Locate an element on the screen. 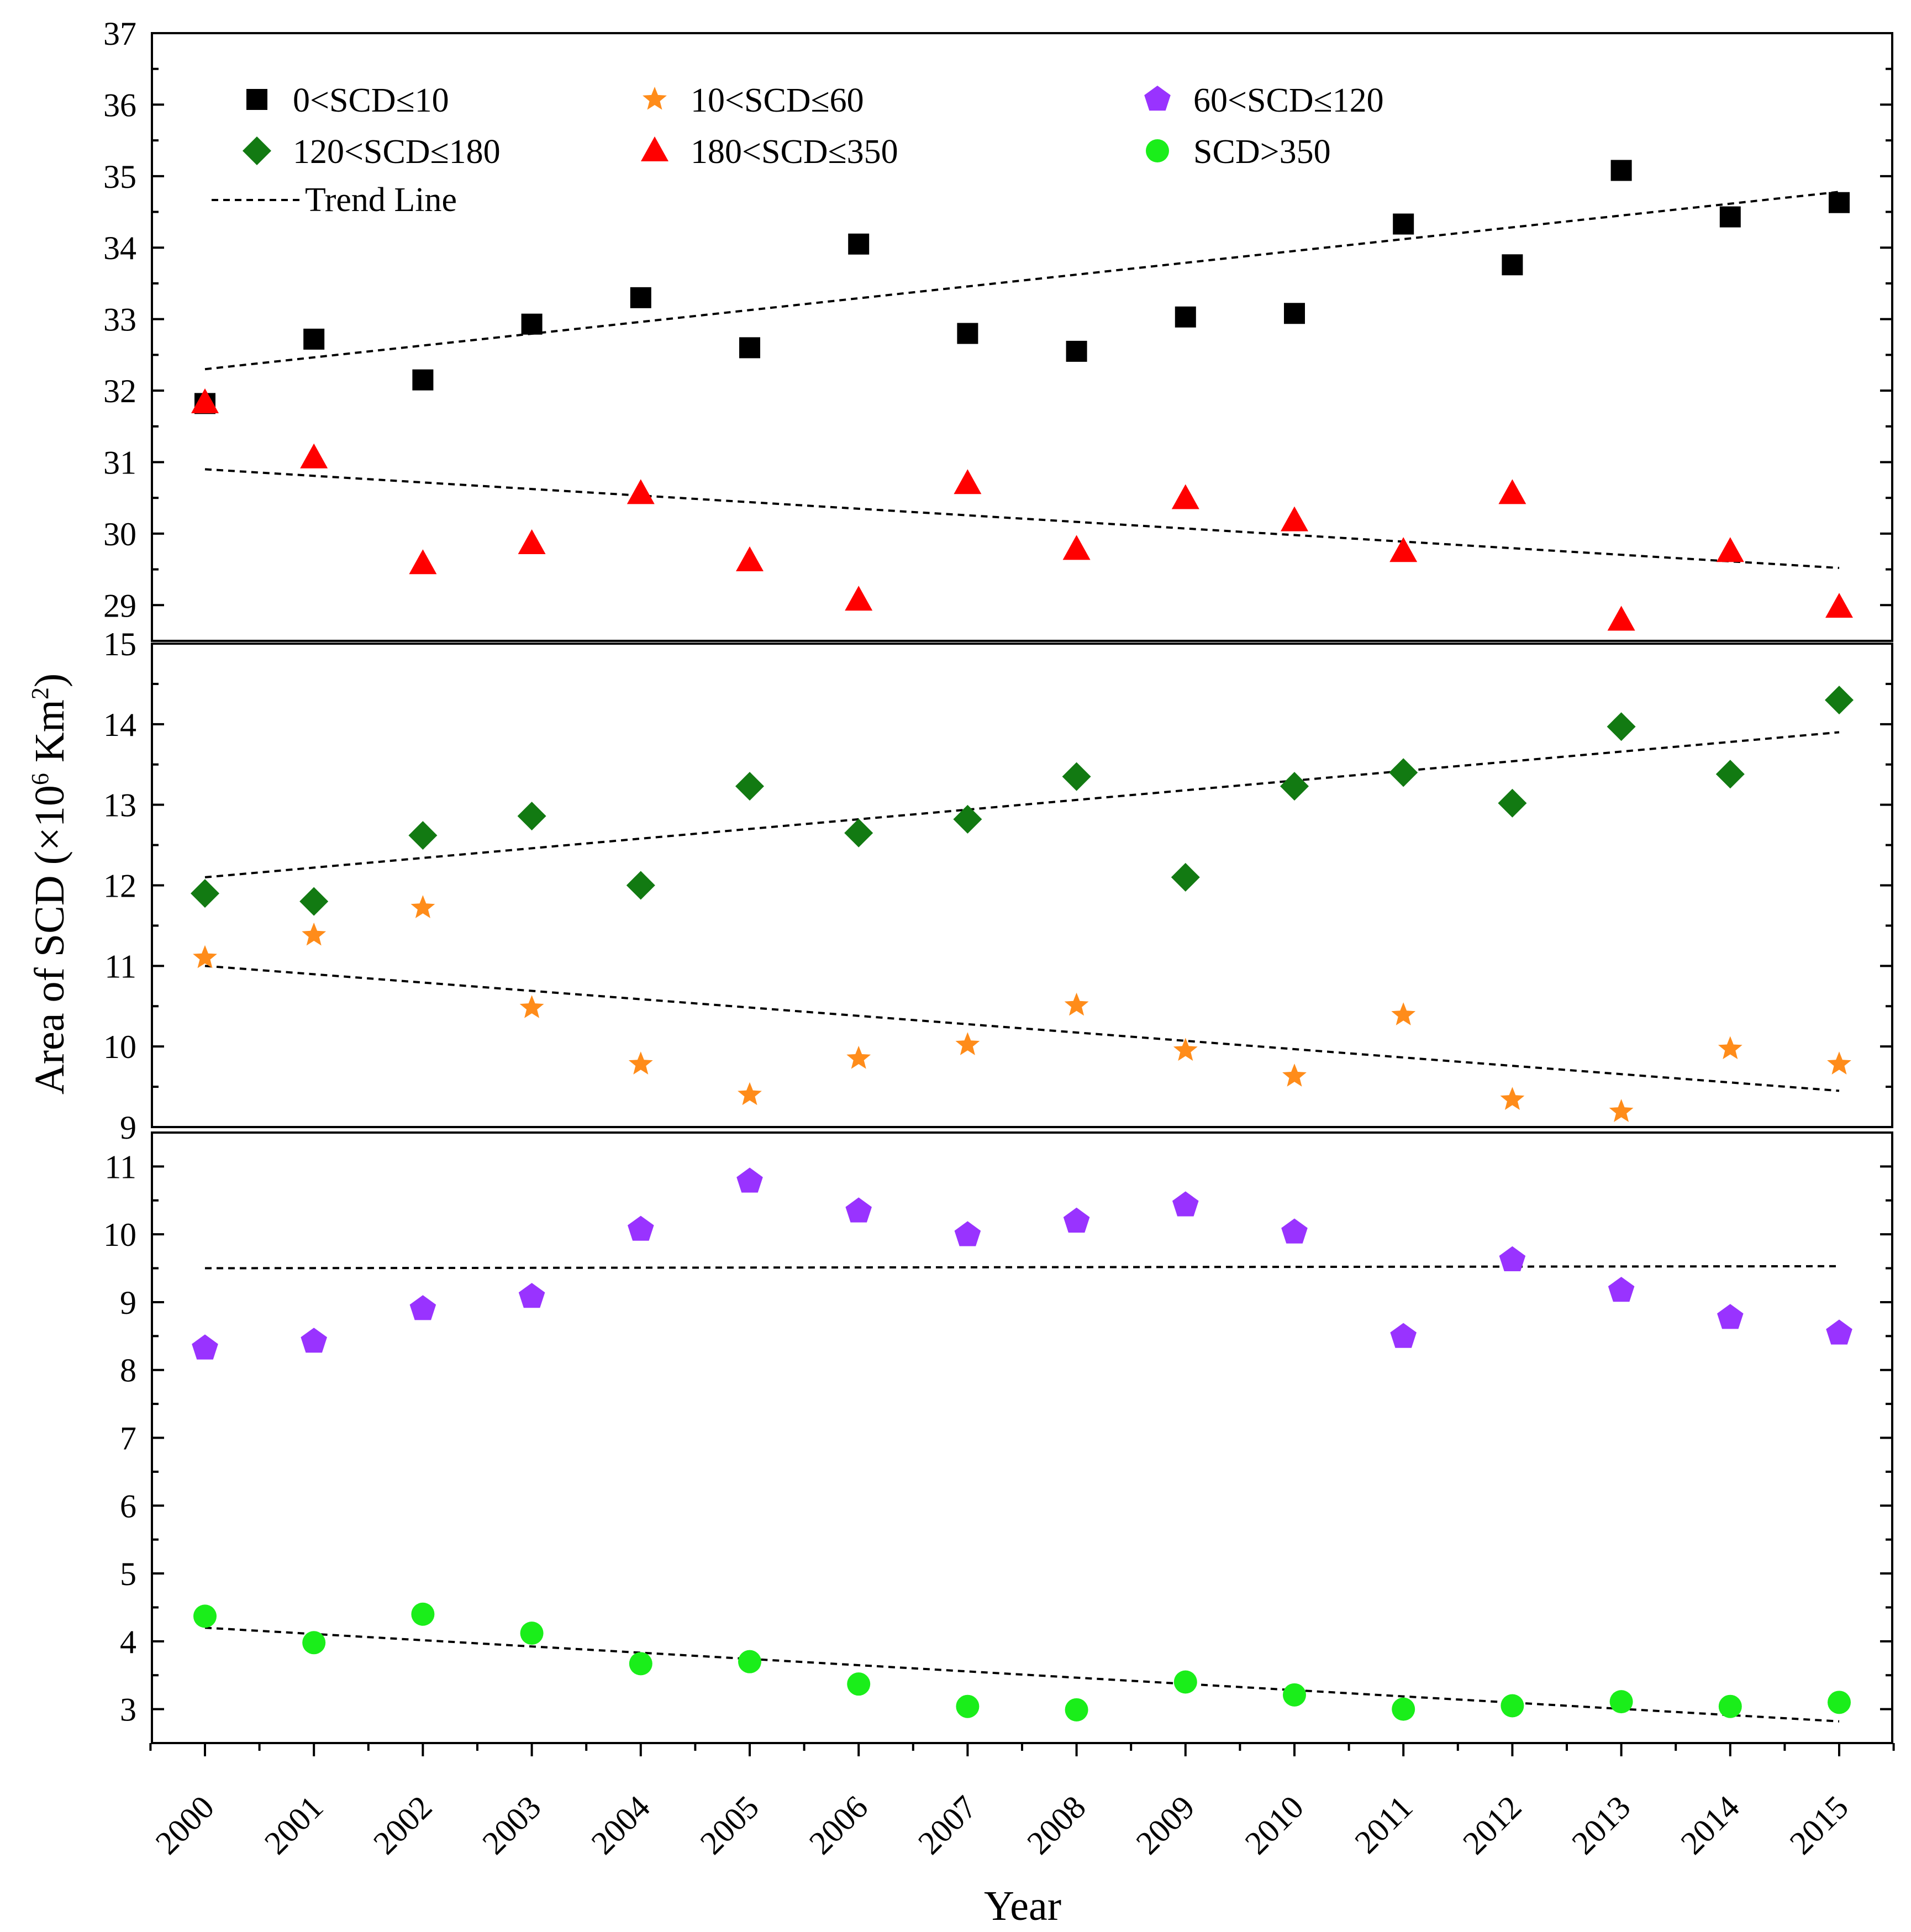 This screenshot has height=1932, width=1911. legend-entry-s5: 180<SCD≤350 is located at coordinates (769, 152).